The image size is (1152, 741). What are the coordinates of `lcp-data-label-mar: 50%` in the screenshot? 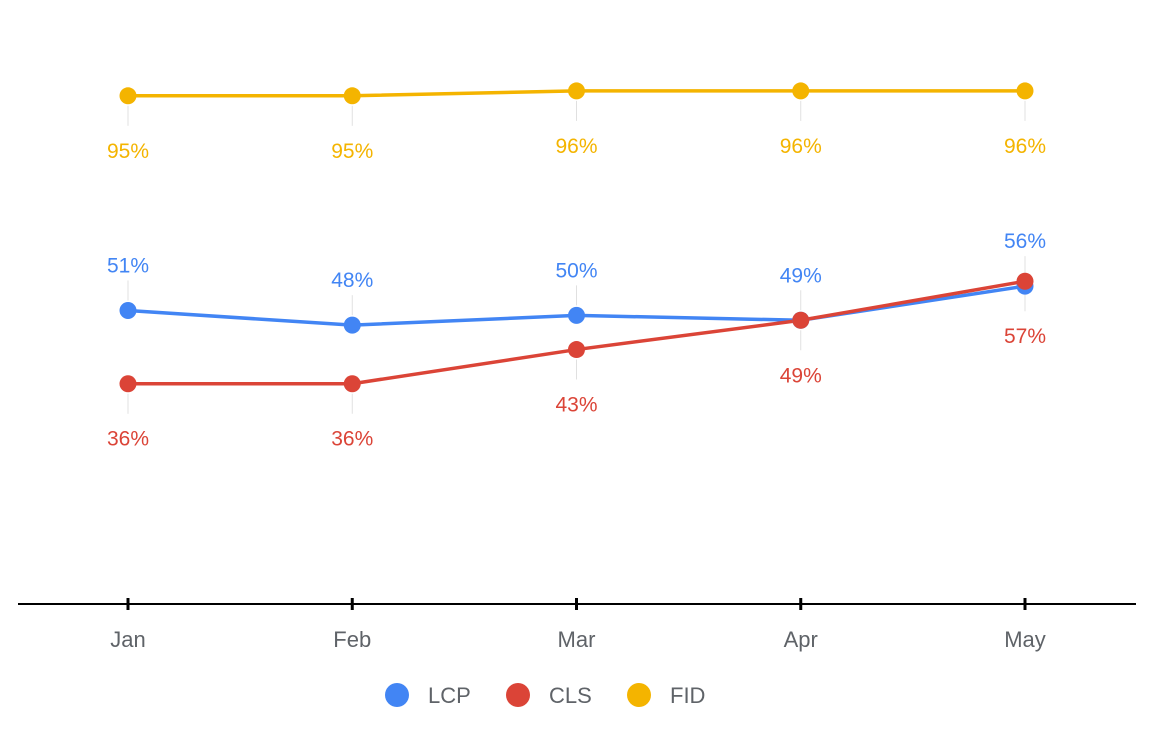 It's located at (576, 270).